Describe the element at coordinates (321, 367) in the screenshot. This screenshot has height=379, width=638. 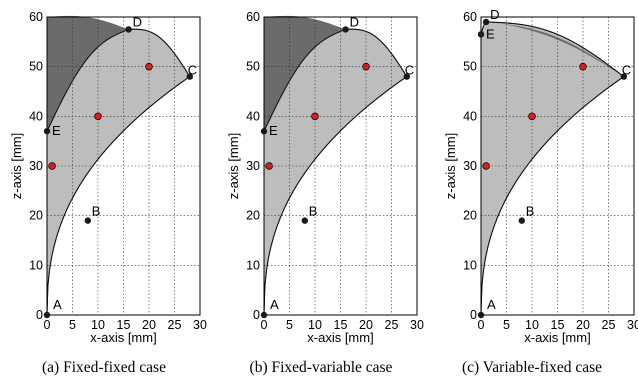
I see `panel-caption: (b) Fixed-variable case` at that location.